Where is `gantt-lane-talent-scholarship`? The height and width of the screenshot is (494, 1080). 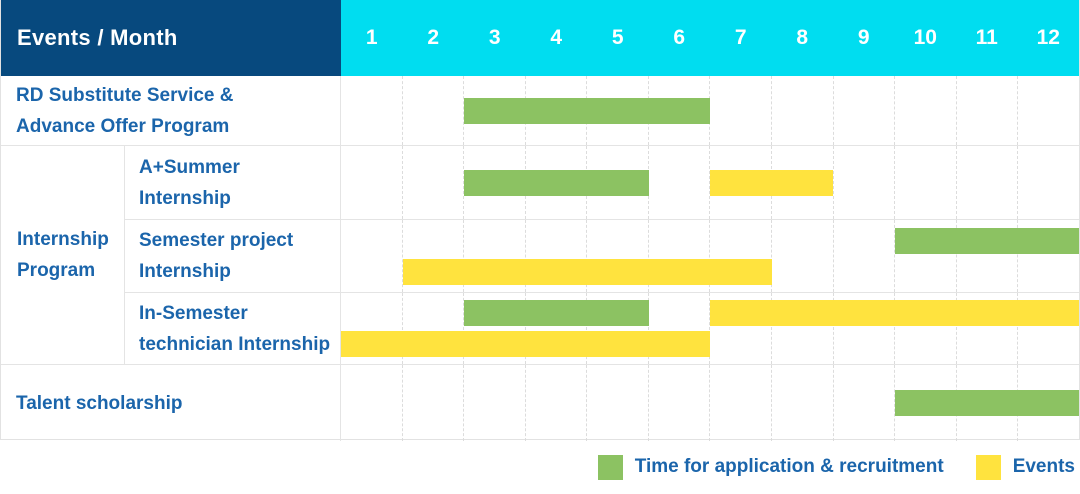
gantt-lane-talent-scholarship is located at coordinates (710, 403).